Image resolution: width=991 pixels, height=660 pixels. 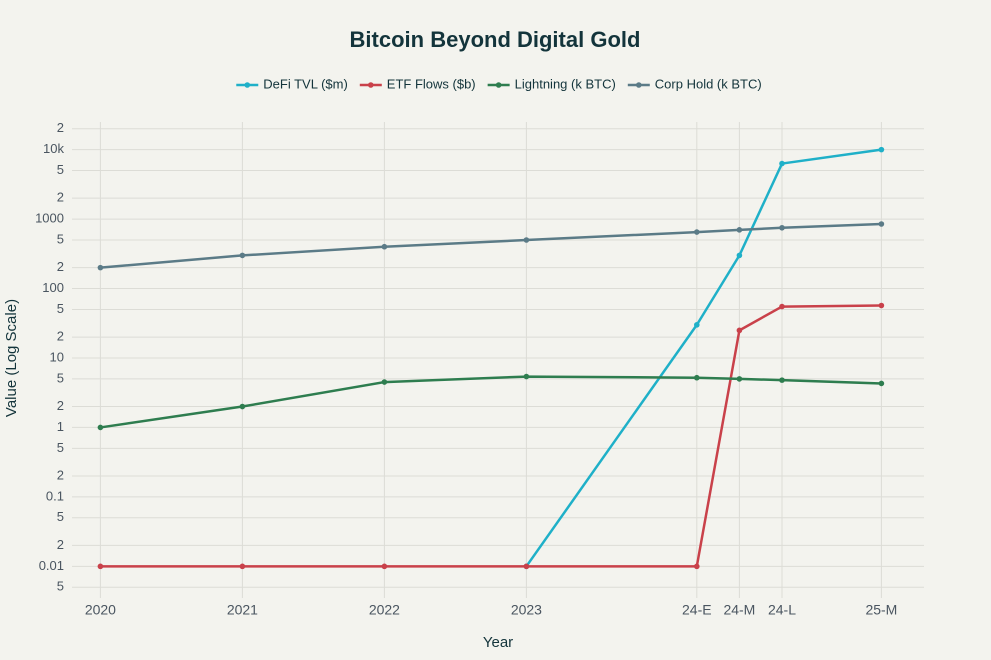 I want to click on legend-label: ETF Flows ($b), so click(x=431, y=83).